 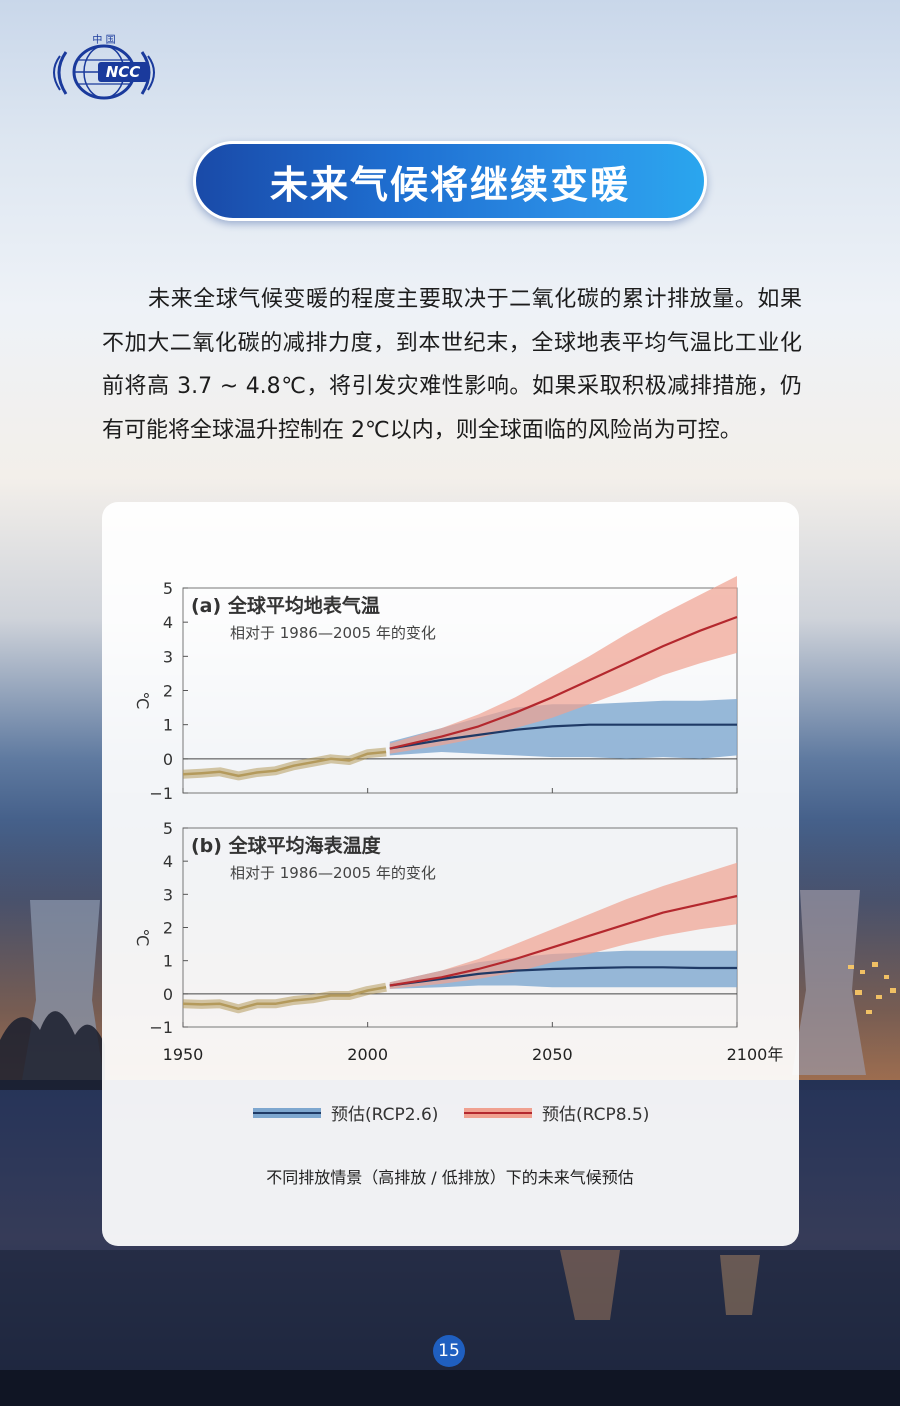 What do you see at coordinates (385, 1115) in the screenshot?
I see `legend-label-rcp26: 预估(RCP2.6)` at bounding box center [385, 1115].